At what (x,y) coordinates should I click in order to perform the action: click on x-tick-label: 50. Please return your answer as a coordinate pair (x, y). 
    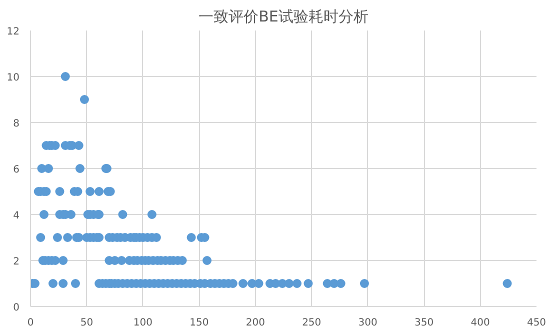
    Looking at the image, I should click on (87, 323).